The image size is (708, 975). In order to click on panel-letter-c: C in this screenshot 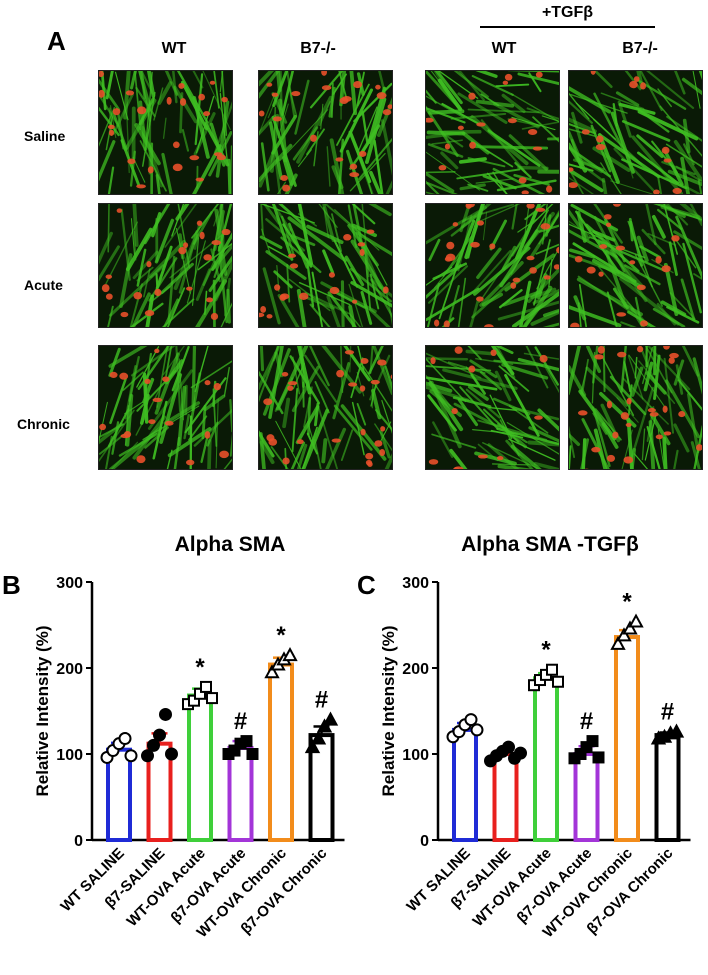, I will do `click(366, 585)`.